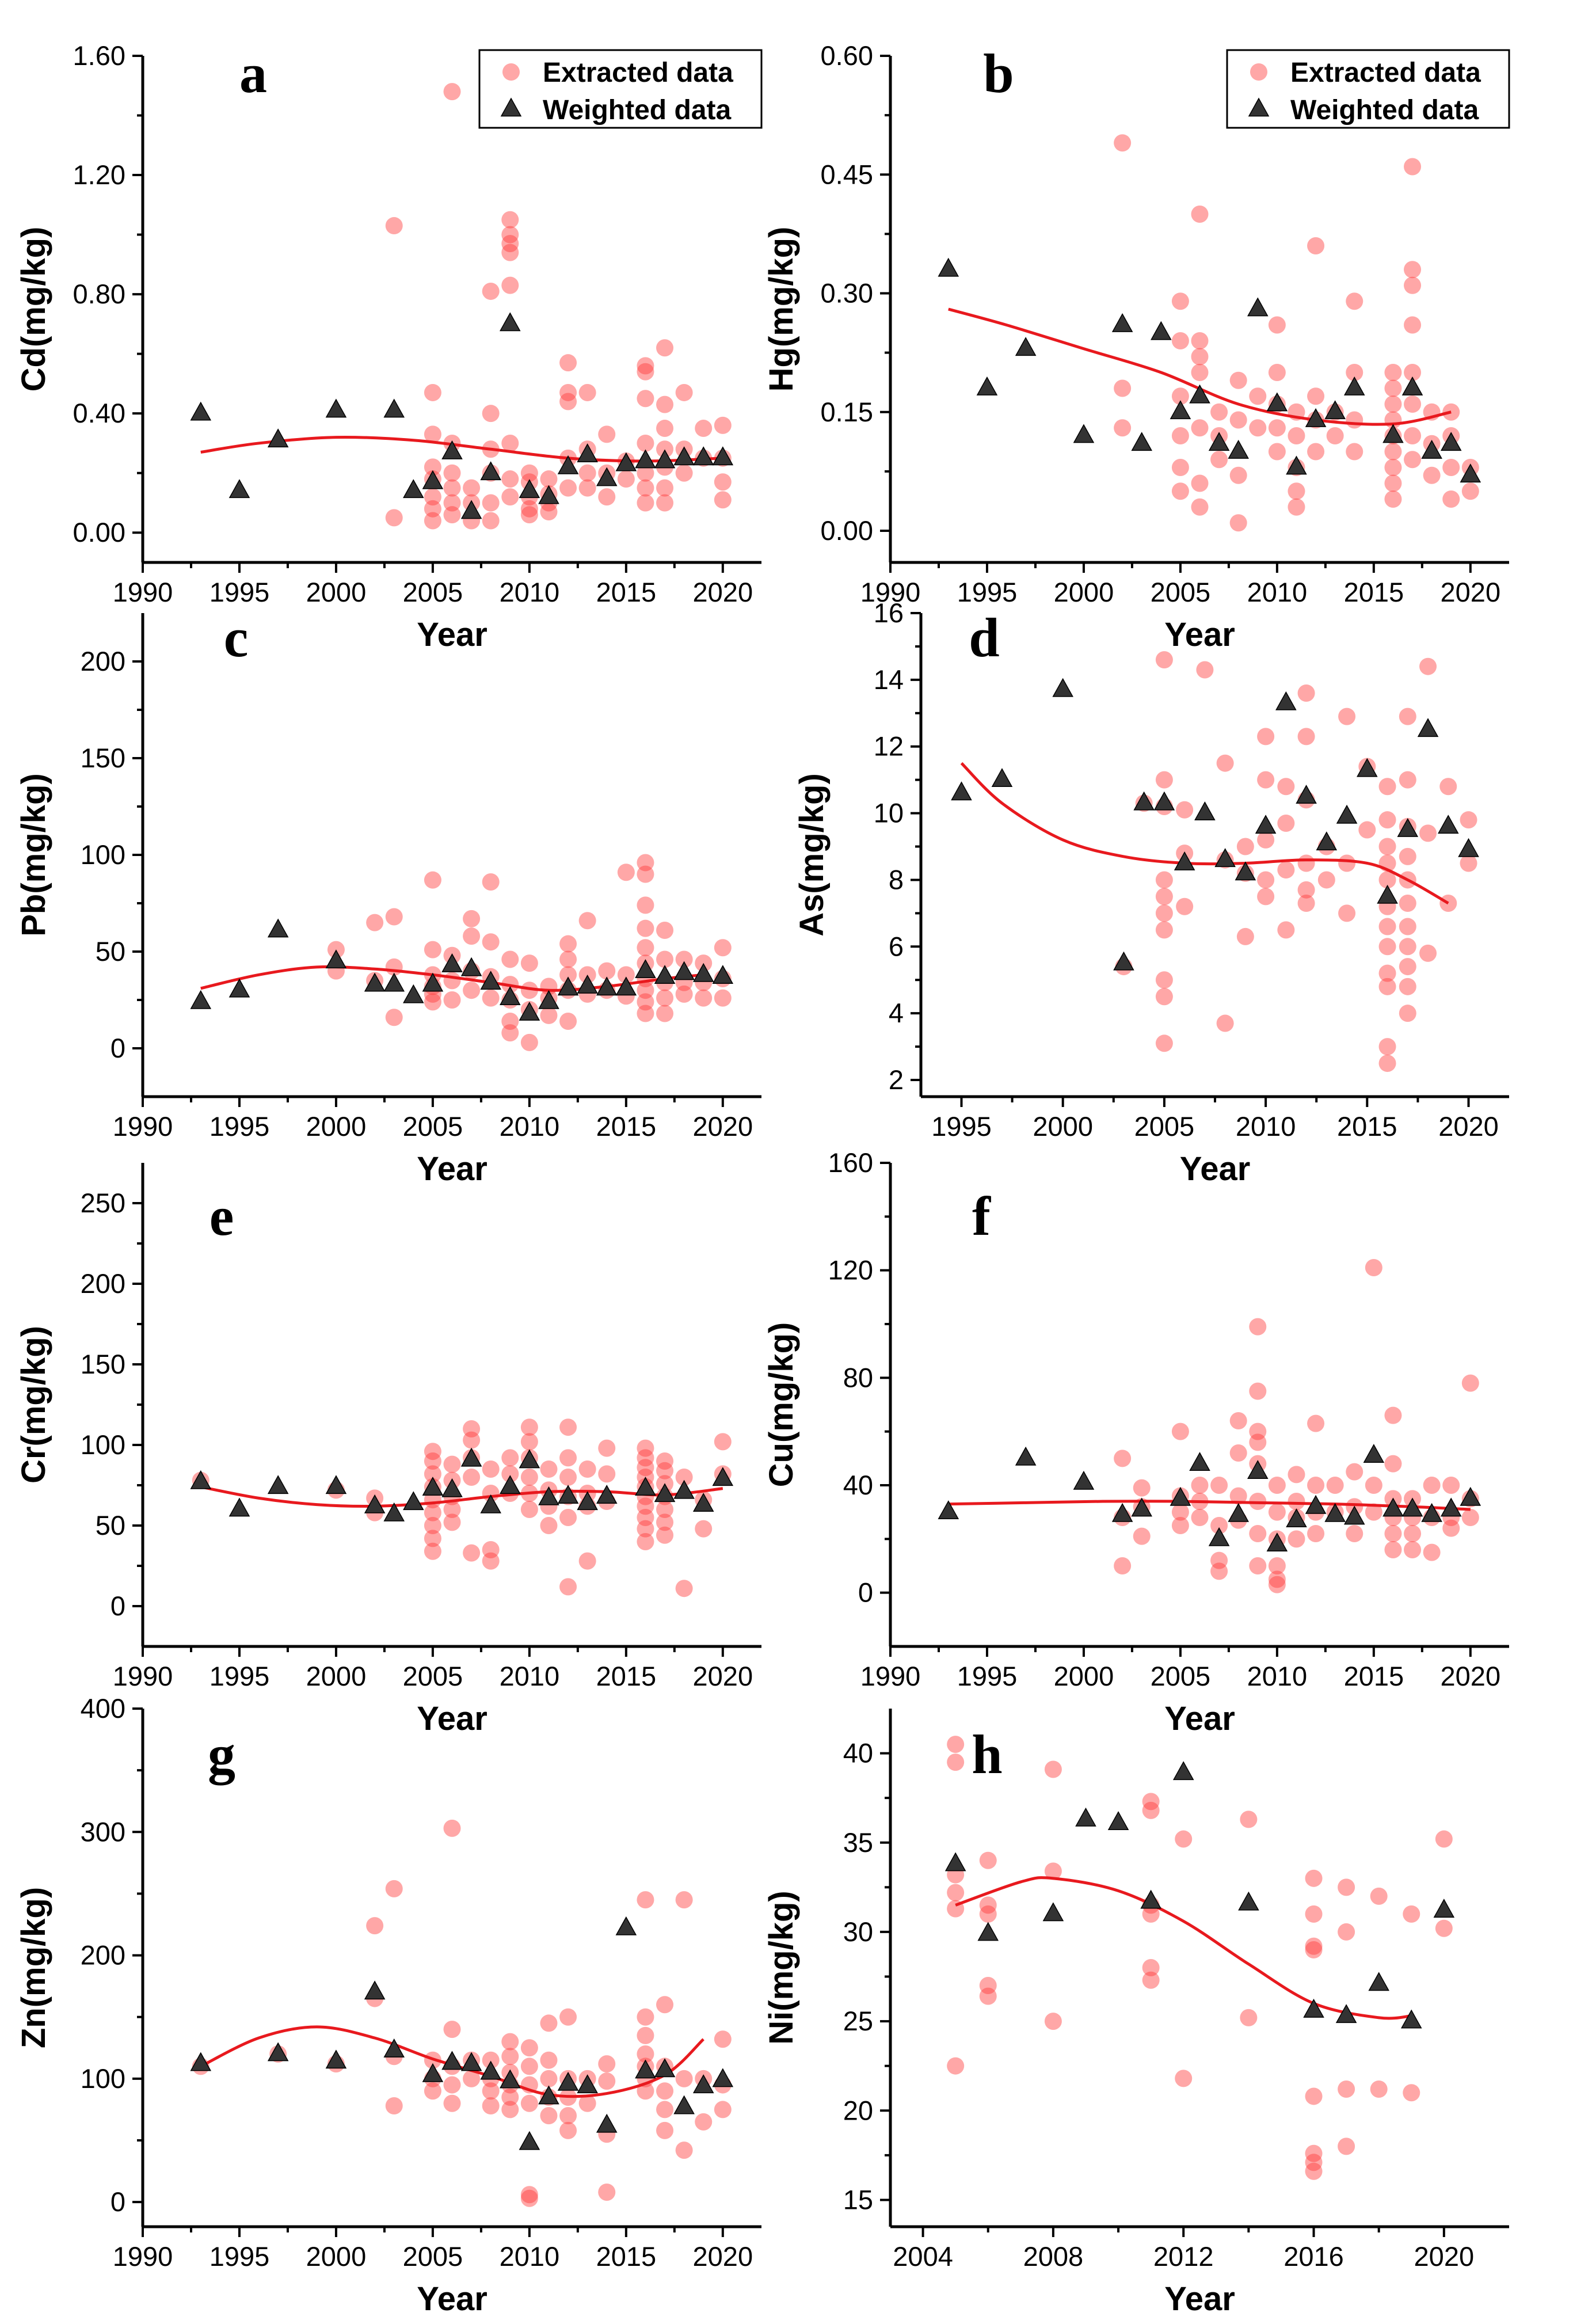 This screenshot has height=2324, width=1573. I want to click on panel-c-x-label: Year, so click(452, 1169).